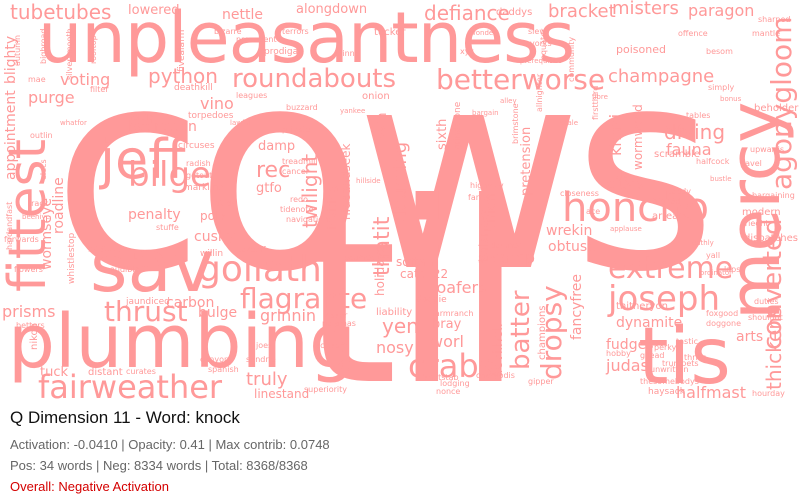 The height and width of the screenshot is (500, 800). I want to click on word-doubting: doubting, so click(400, 181).